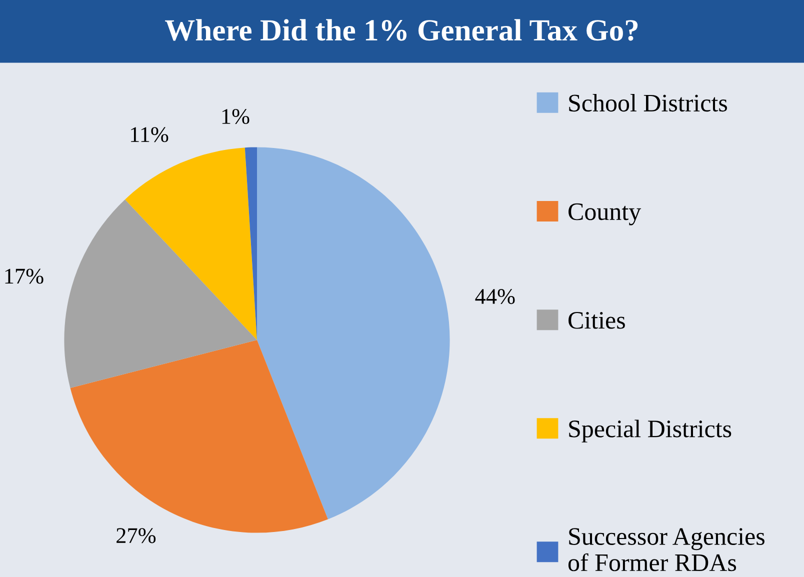  I want to click on legend-label: County, so click(605, 214).